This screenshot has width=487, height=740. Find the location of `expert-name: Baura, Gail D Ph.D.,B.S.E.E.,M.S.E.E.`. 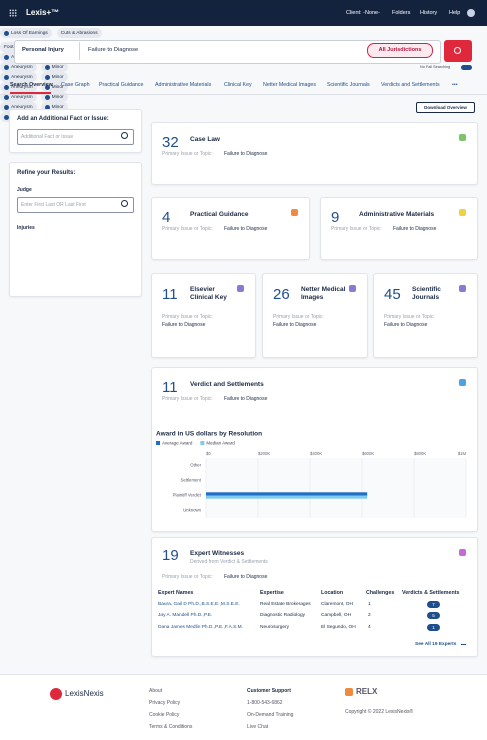

expert-name: Baura, Gail D Ph.D.,B.S.E.E.,M.S.E.E. is located at coordinates (199, 604).